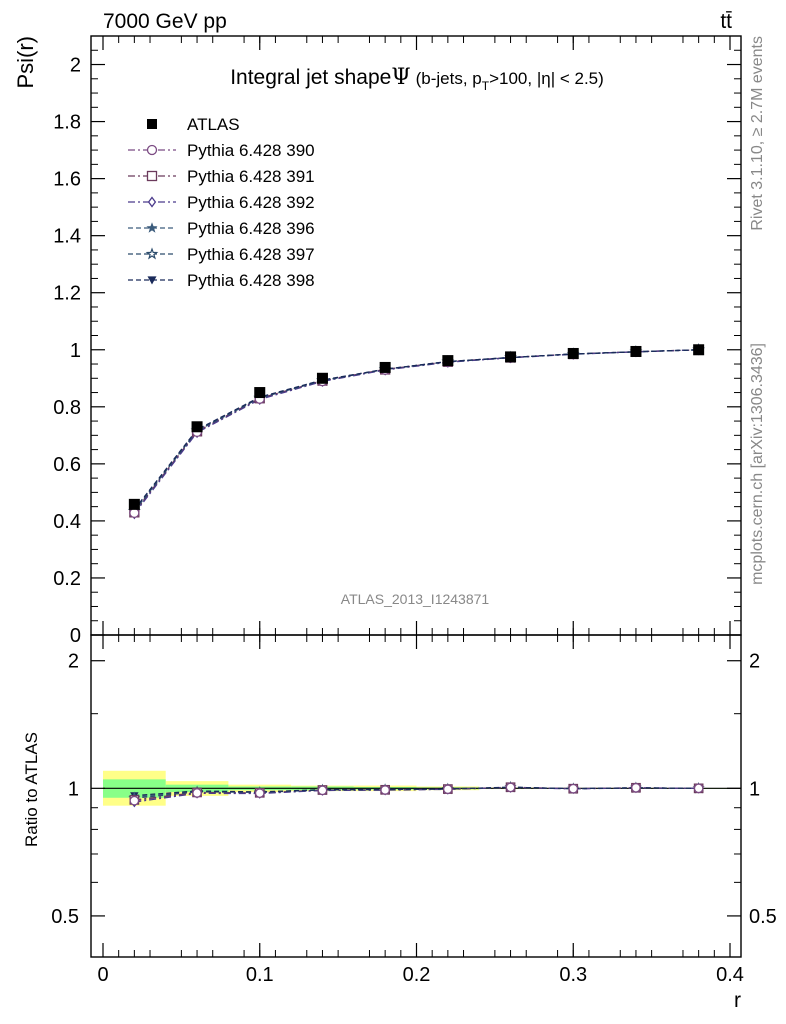 The height and width of the screenshot is (1024, 786). What do you see at coordinates (730, 975) in the screenshot?
I see `xtick-label-4: 0.4` at bounding box center [730, 975].